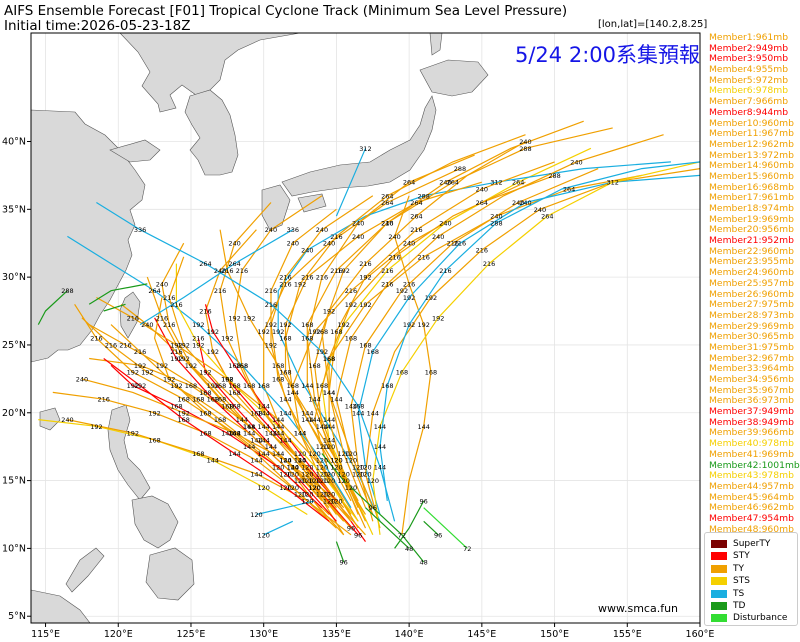  I want to click on member-pressure-entry: Member8:944mb, so click(749, 112).